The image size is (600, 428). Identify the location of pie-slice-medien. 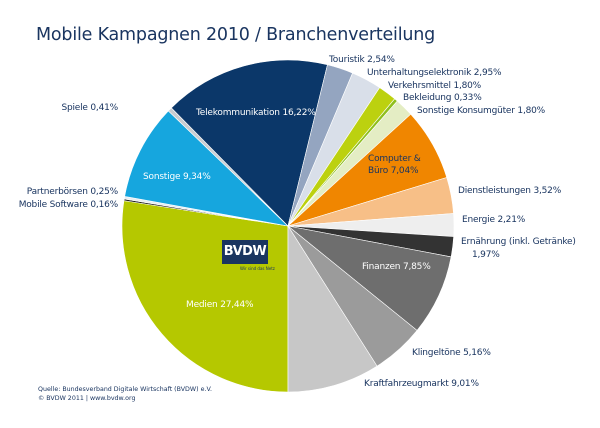
(205, 296).